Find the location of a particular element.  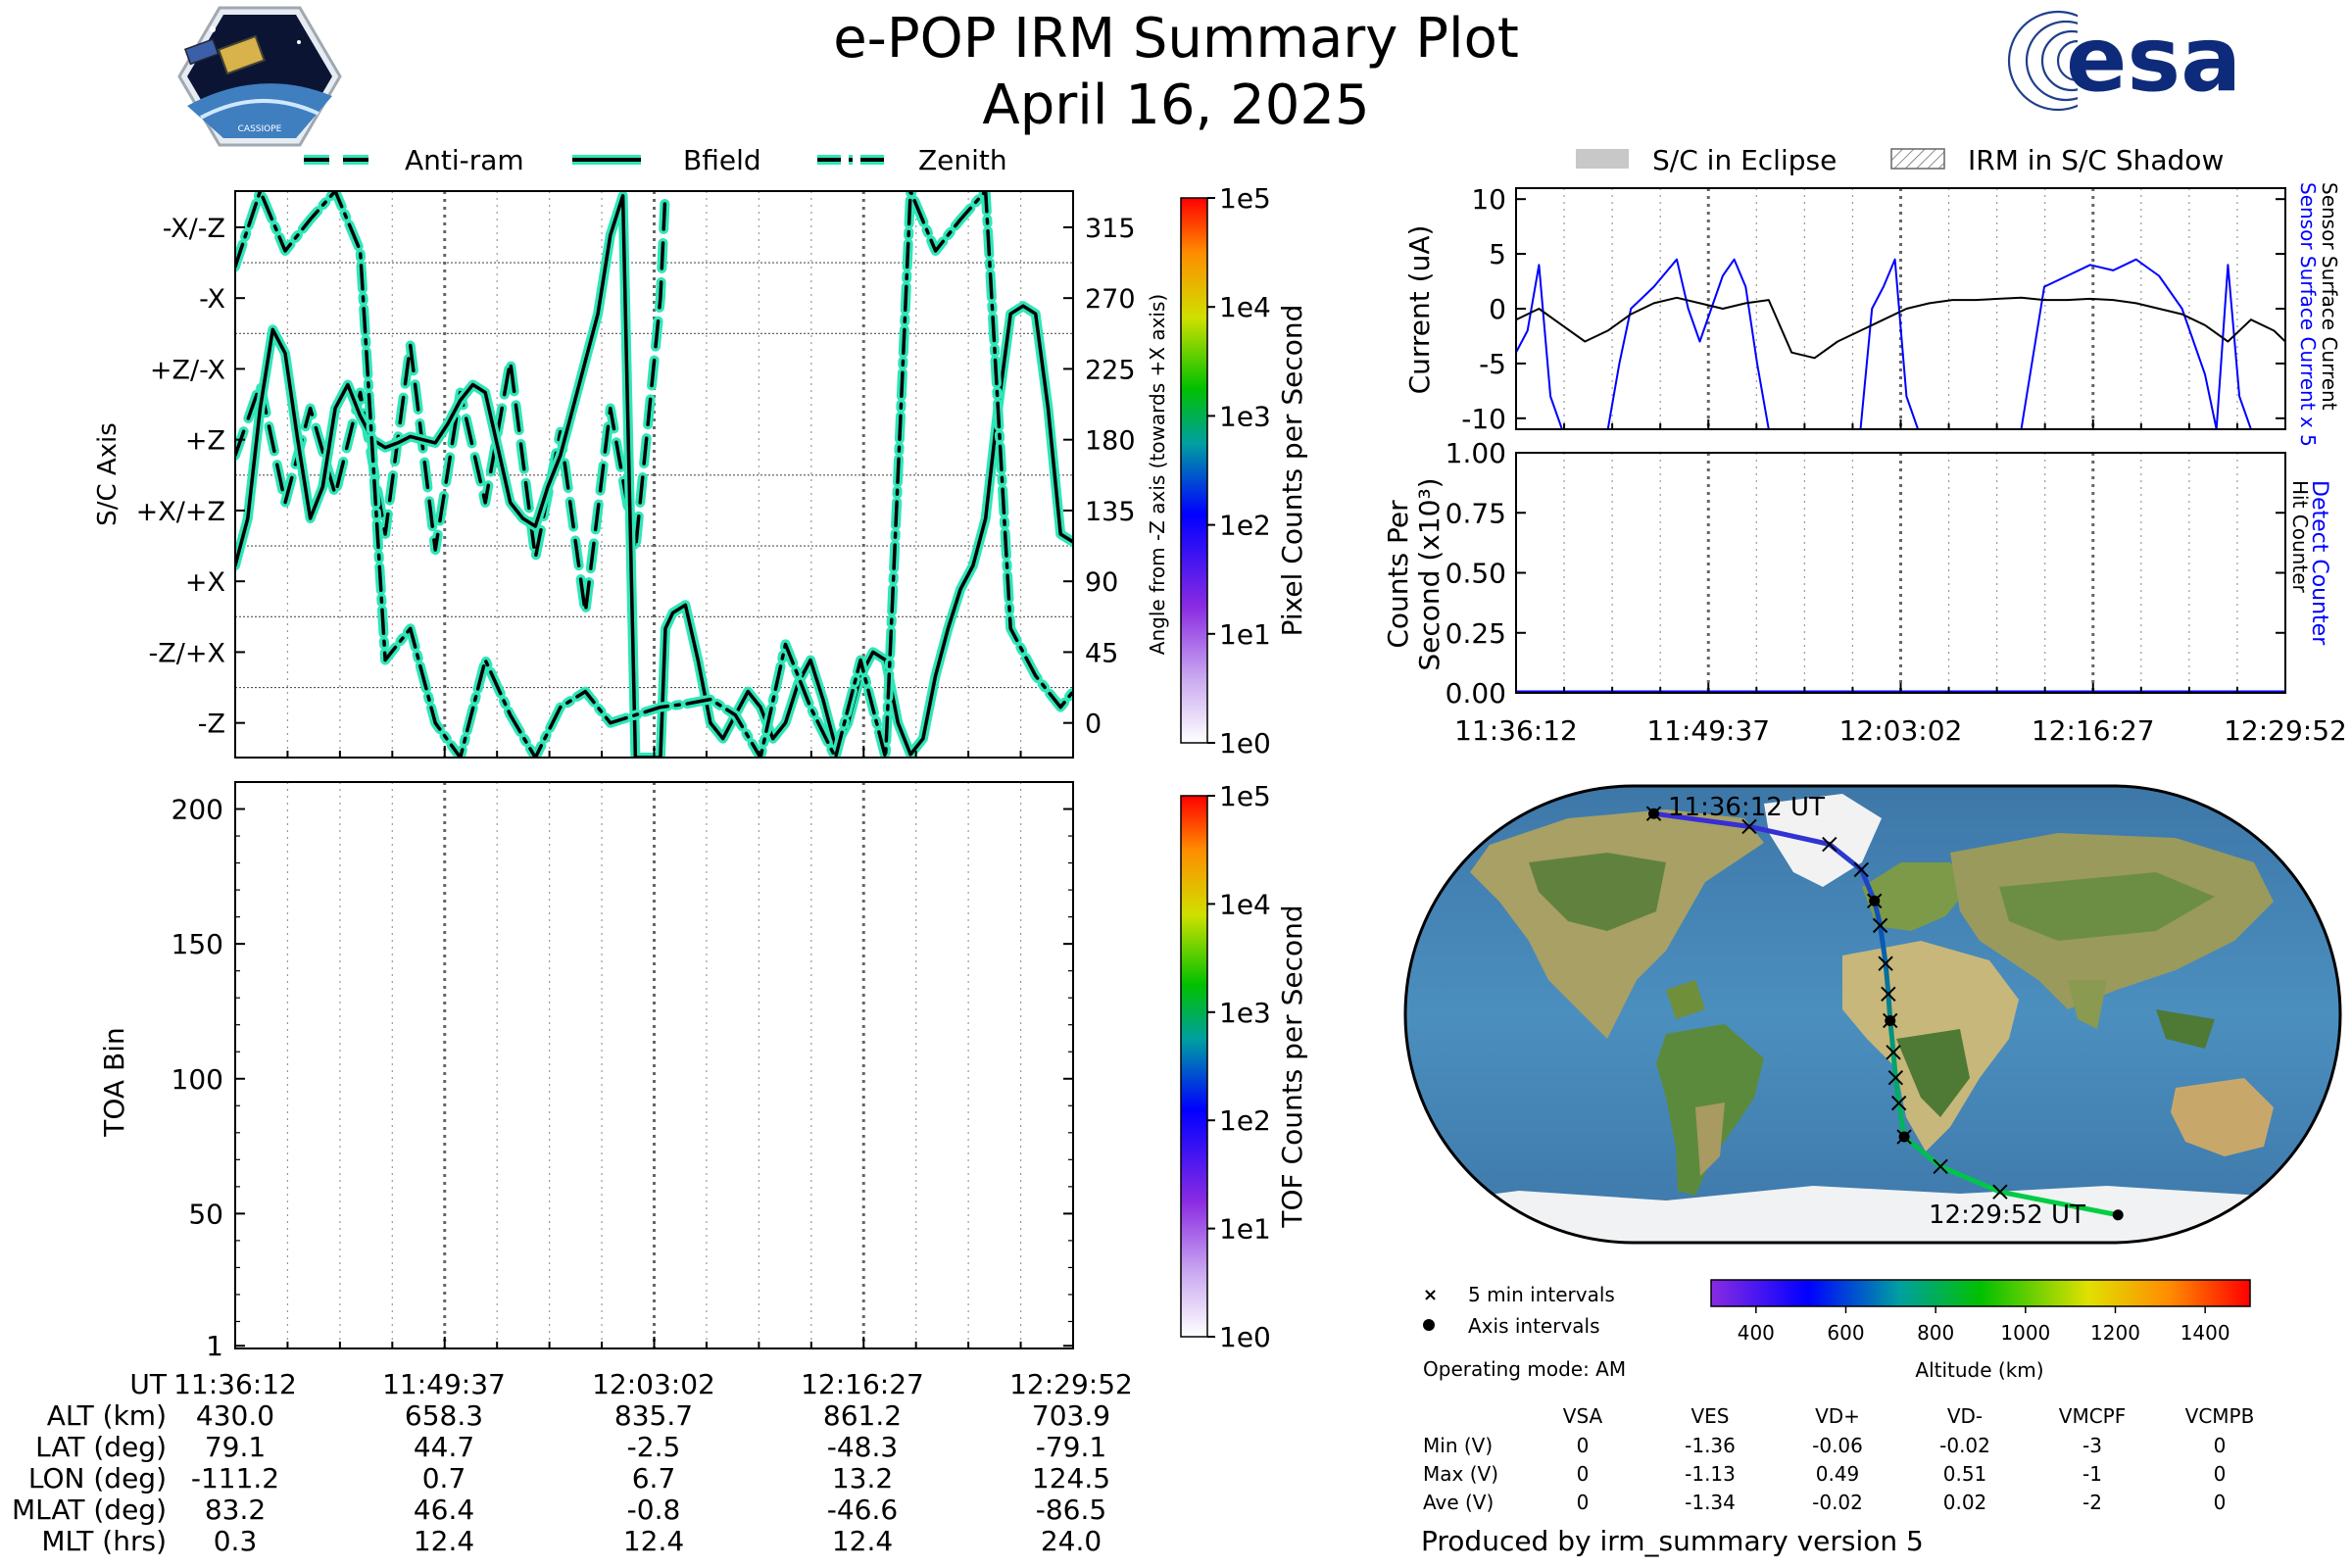

axis-tick-label-left: -Z/+X is located at coordinates (187, 653).